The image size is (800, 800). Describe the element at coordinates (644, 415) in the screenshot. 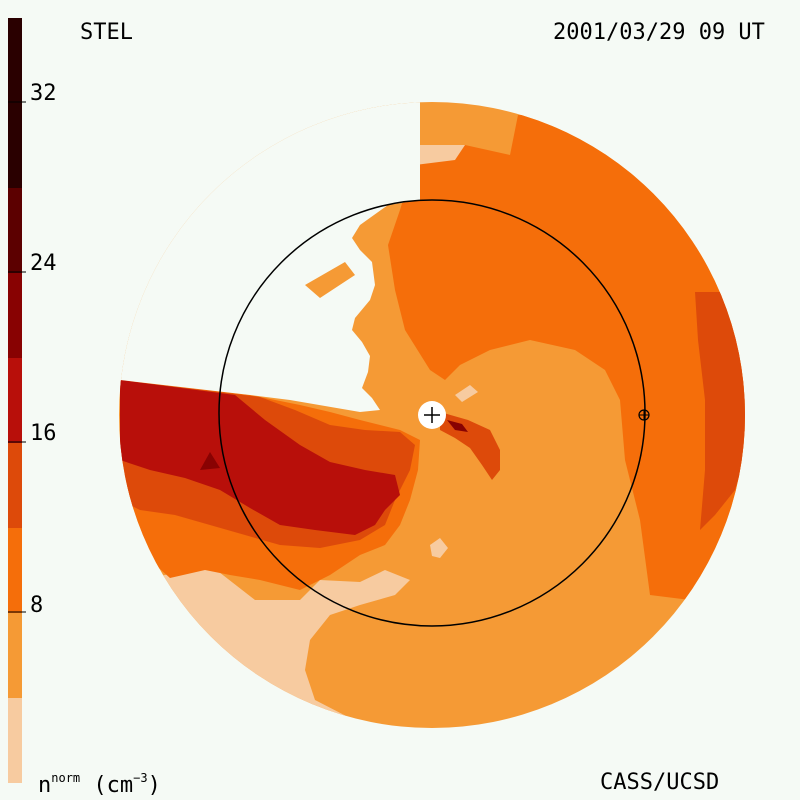

I see `earth-marker` at that location.